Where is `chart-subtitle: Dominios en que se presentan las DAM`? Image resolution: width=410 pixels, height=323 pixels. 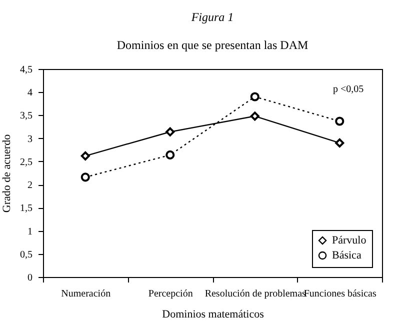 chart-subtitle: Dominios en que se presentan las DAM is located at coordinates (212, 45).